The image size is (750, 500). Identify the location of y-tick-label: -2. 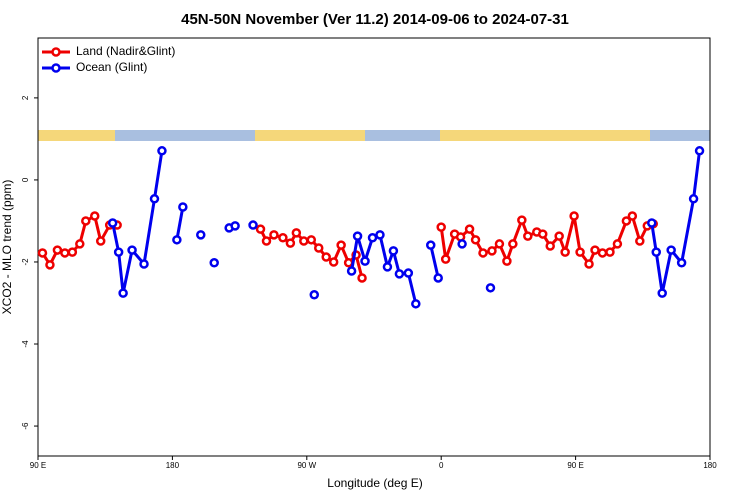
(25, 262).